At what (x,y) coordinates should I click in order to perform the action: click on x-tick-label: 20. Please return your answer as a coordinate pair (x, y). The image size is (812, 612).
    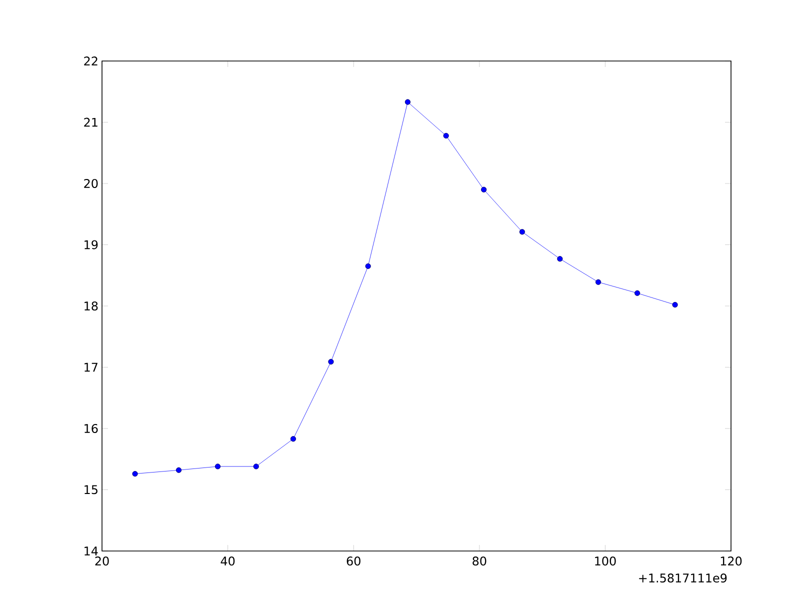
    Looking at the image, I should click on (102, 561).